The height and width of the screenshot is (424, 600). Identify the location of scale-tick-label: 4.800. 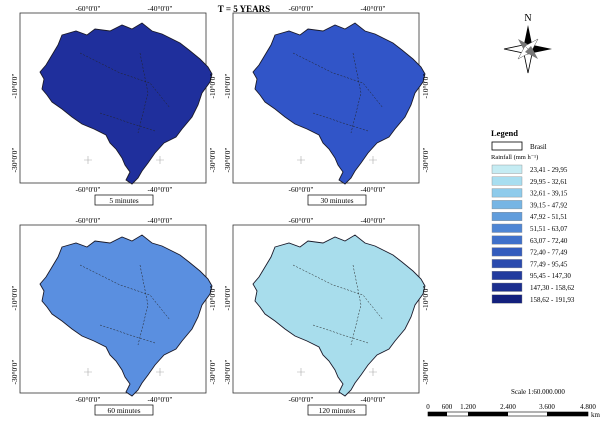
(588, 407).